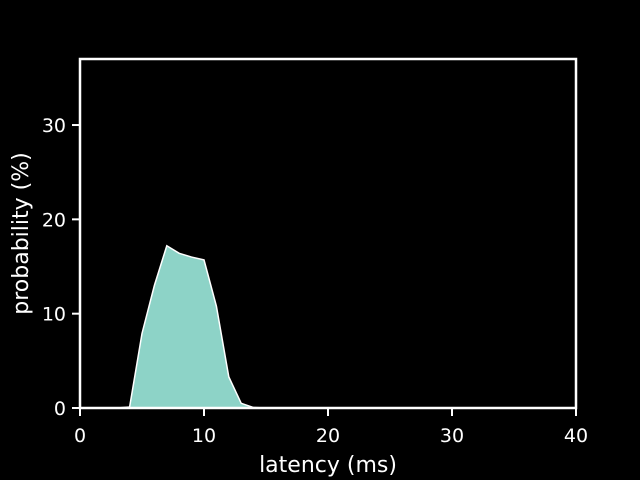 The image size is (640, 480). Describe the element at coordinates (328, 436) in the screenshot. I see `x-tick-label-20: 20` at that location.